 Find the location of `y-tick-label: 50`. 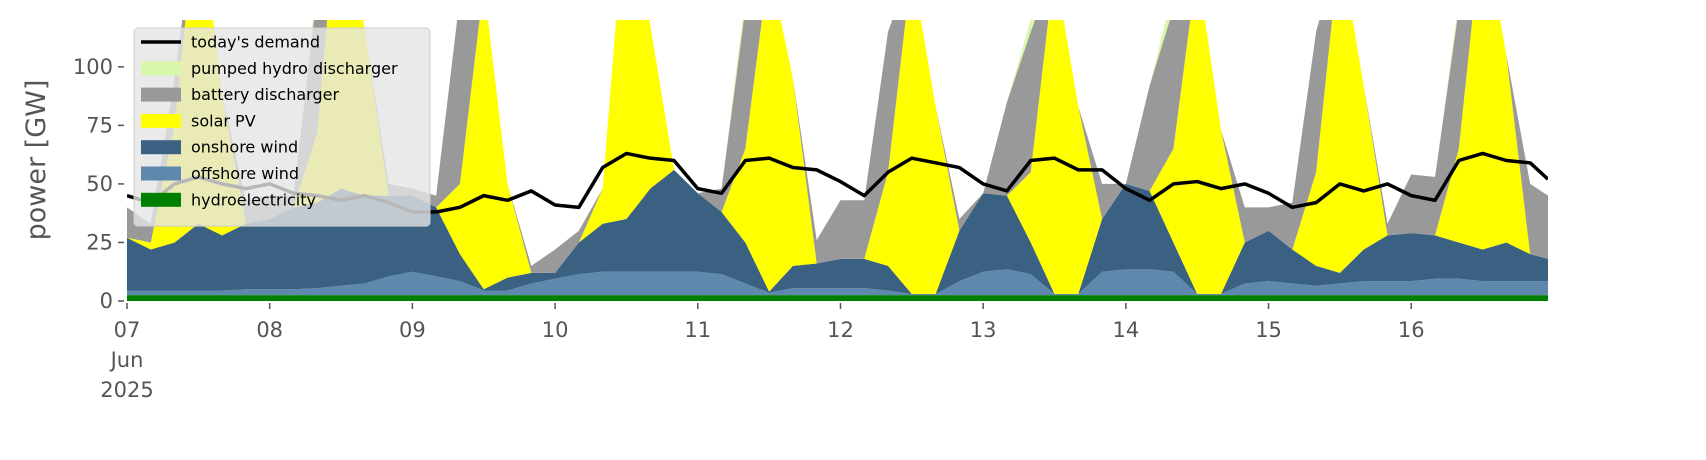

y-tick-label: 50 is located at coordinates (99, 184).